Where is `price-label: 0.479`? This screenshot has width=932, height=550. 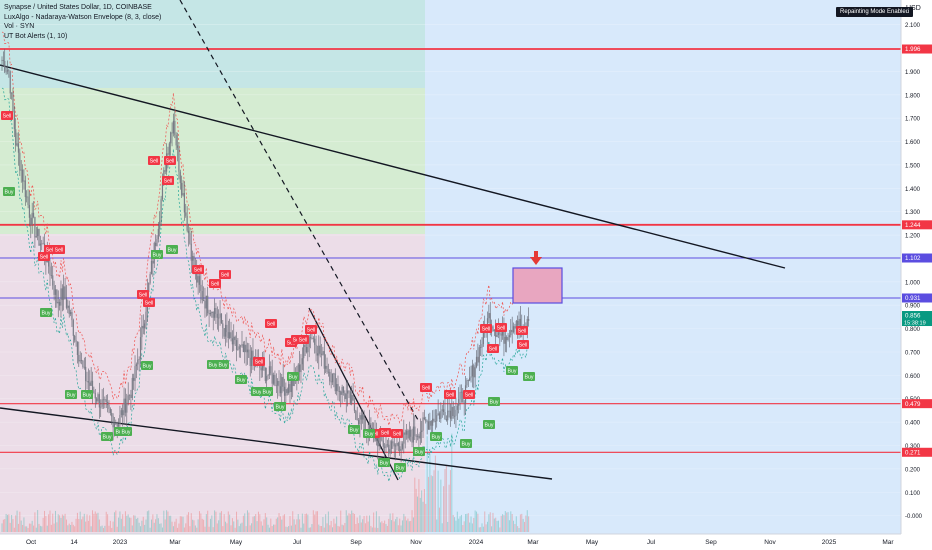 price-label: 0.479 is located at coordinates (913, 404).